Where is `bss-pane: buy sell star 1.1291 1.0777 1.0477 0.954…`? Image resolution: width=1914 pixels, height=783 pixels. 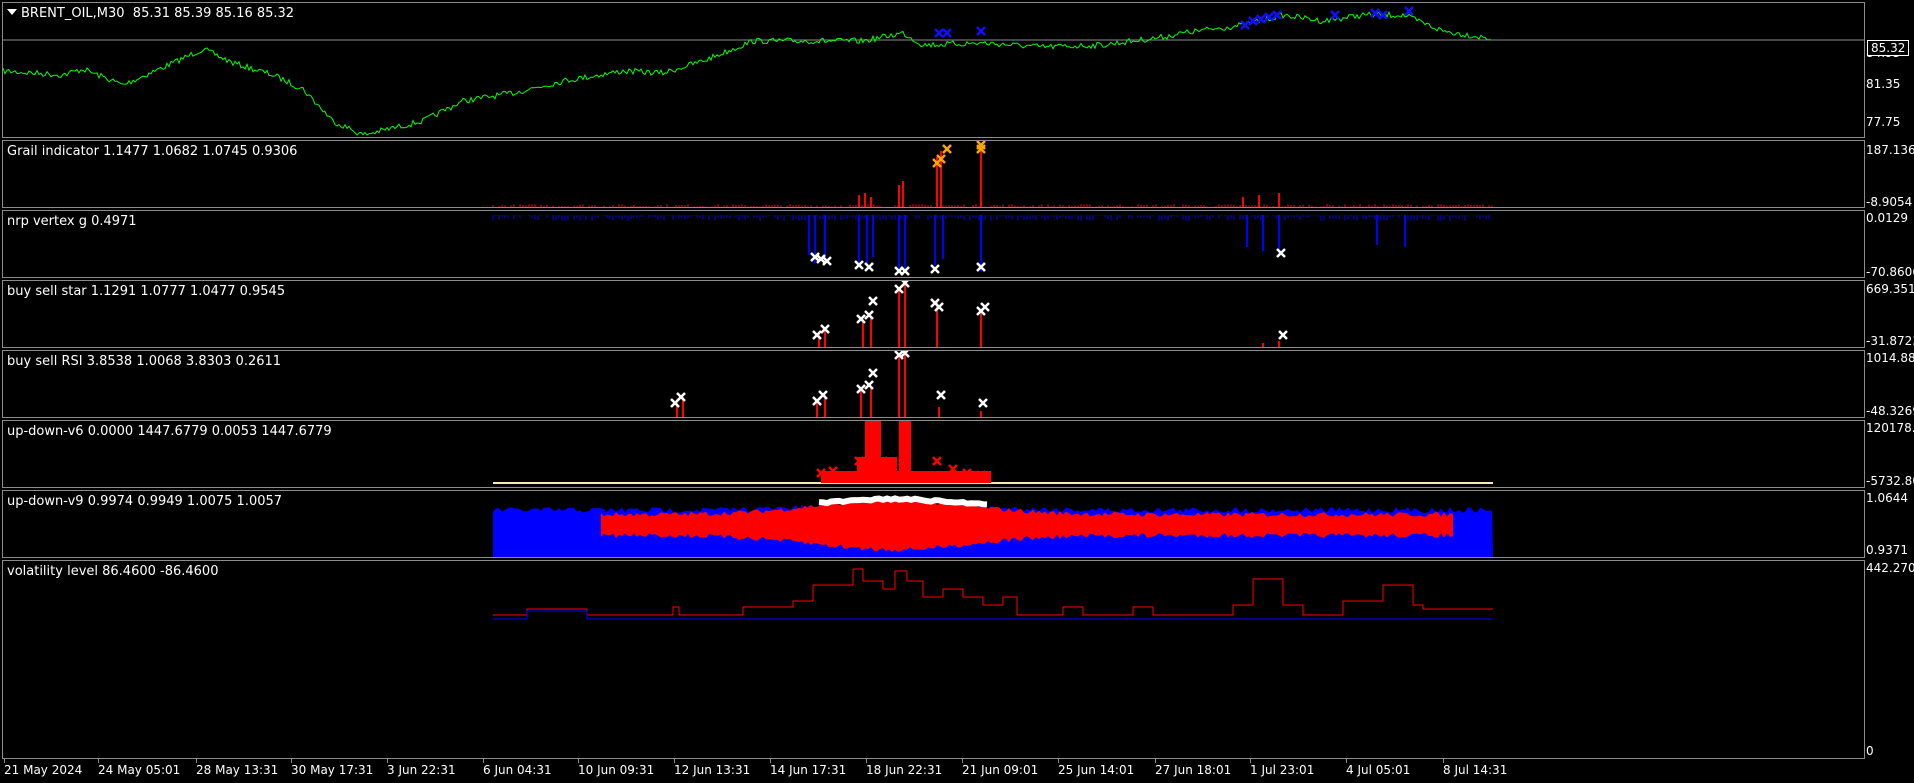 bss-pane: buy sell star 1.1291 1.0777 1.0477 0.954… is located at coordinates (933, 314).